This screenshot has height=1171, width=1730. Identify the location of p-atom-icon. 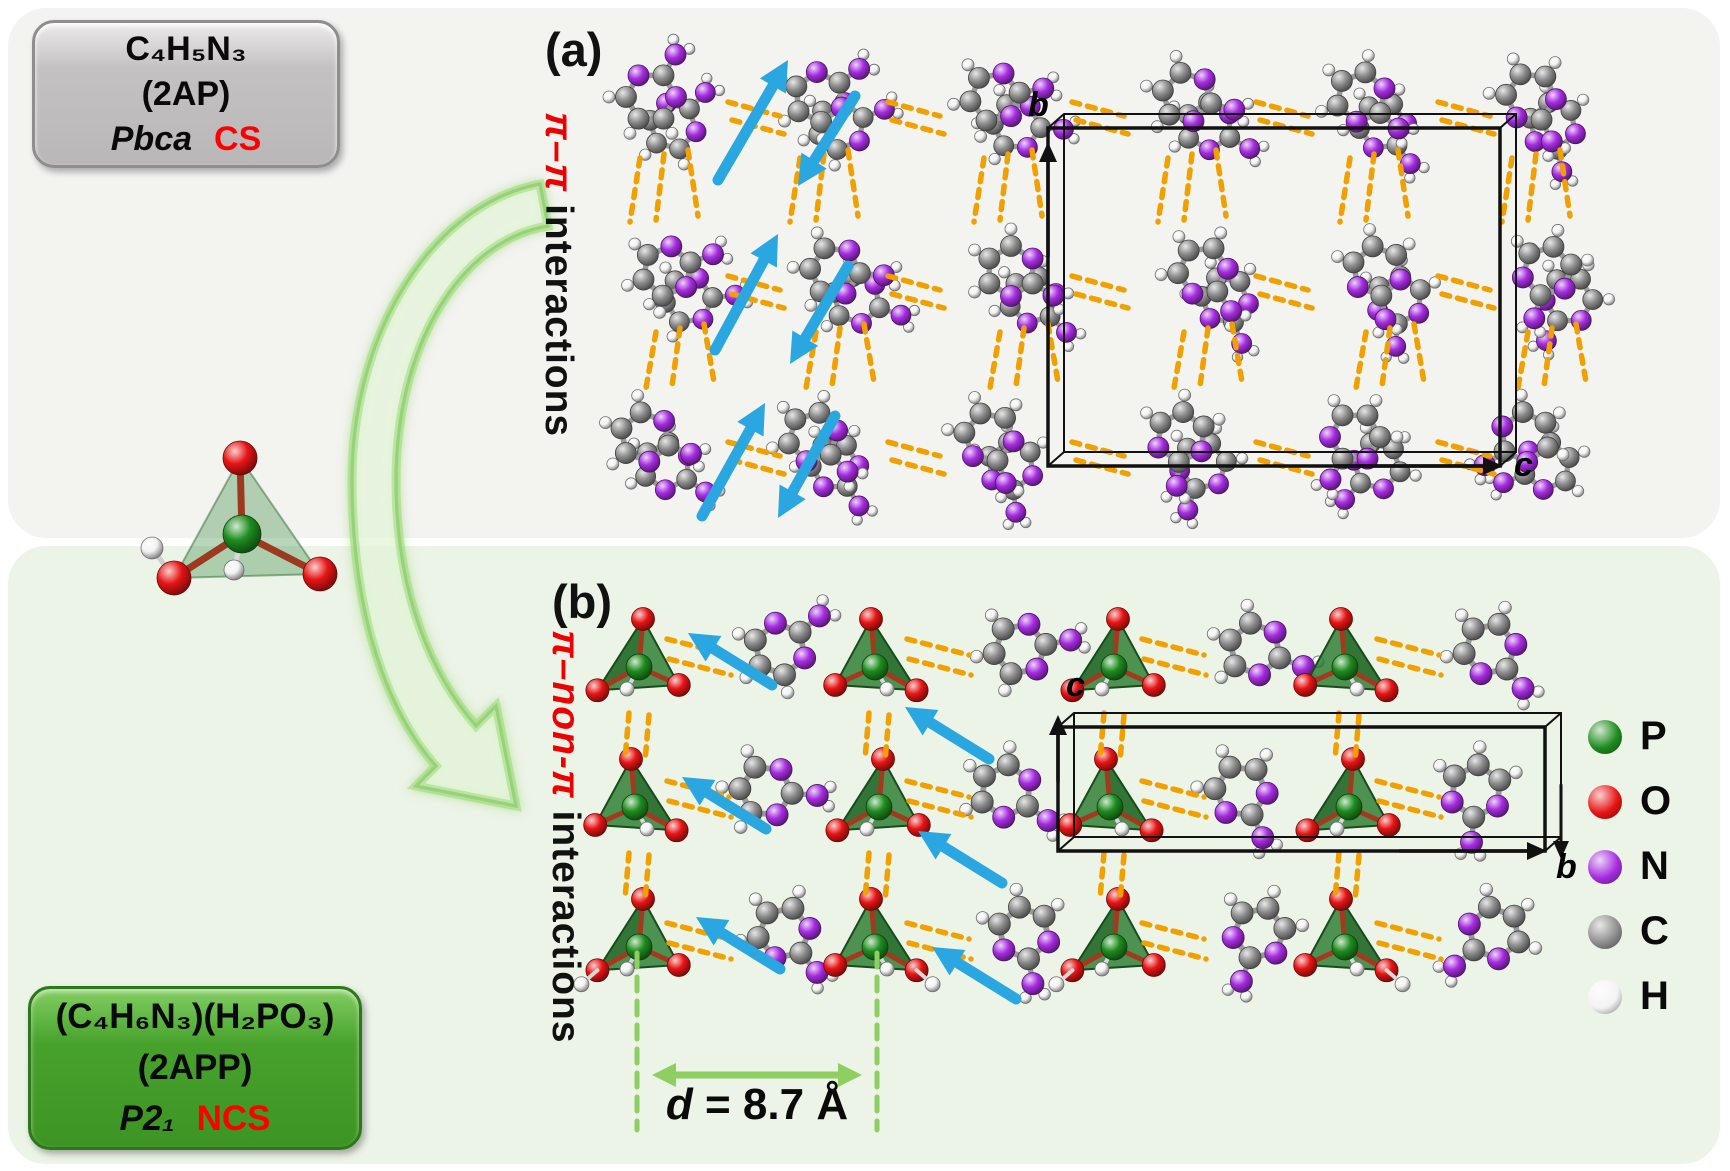
(1605, 736).